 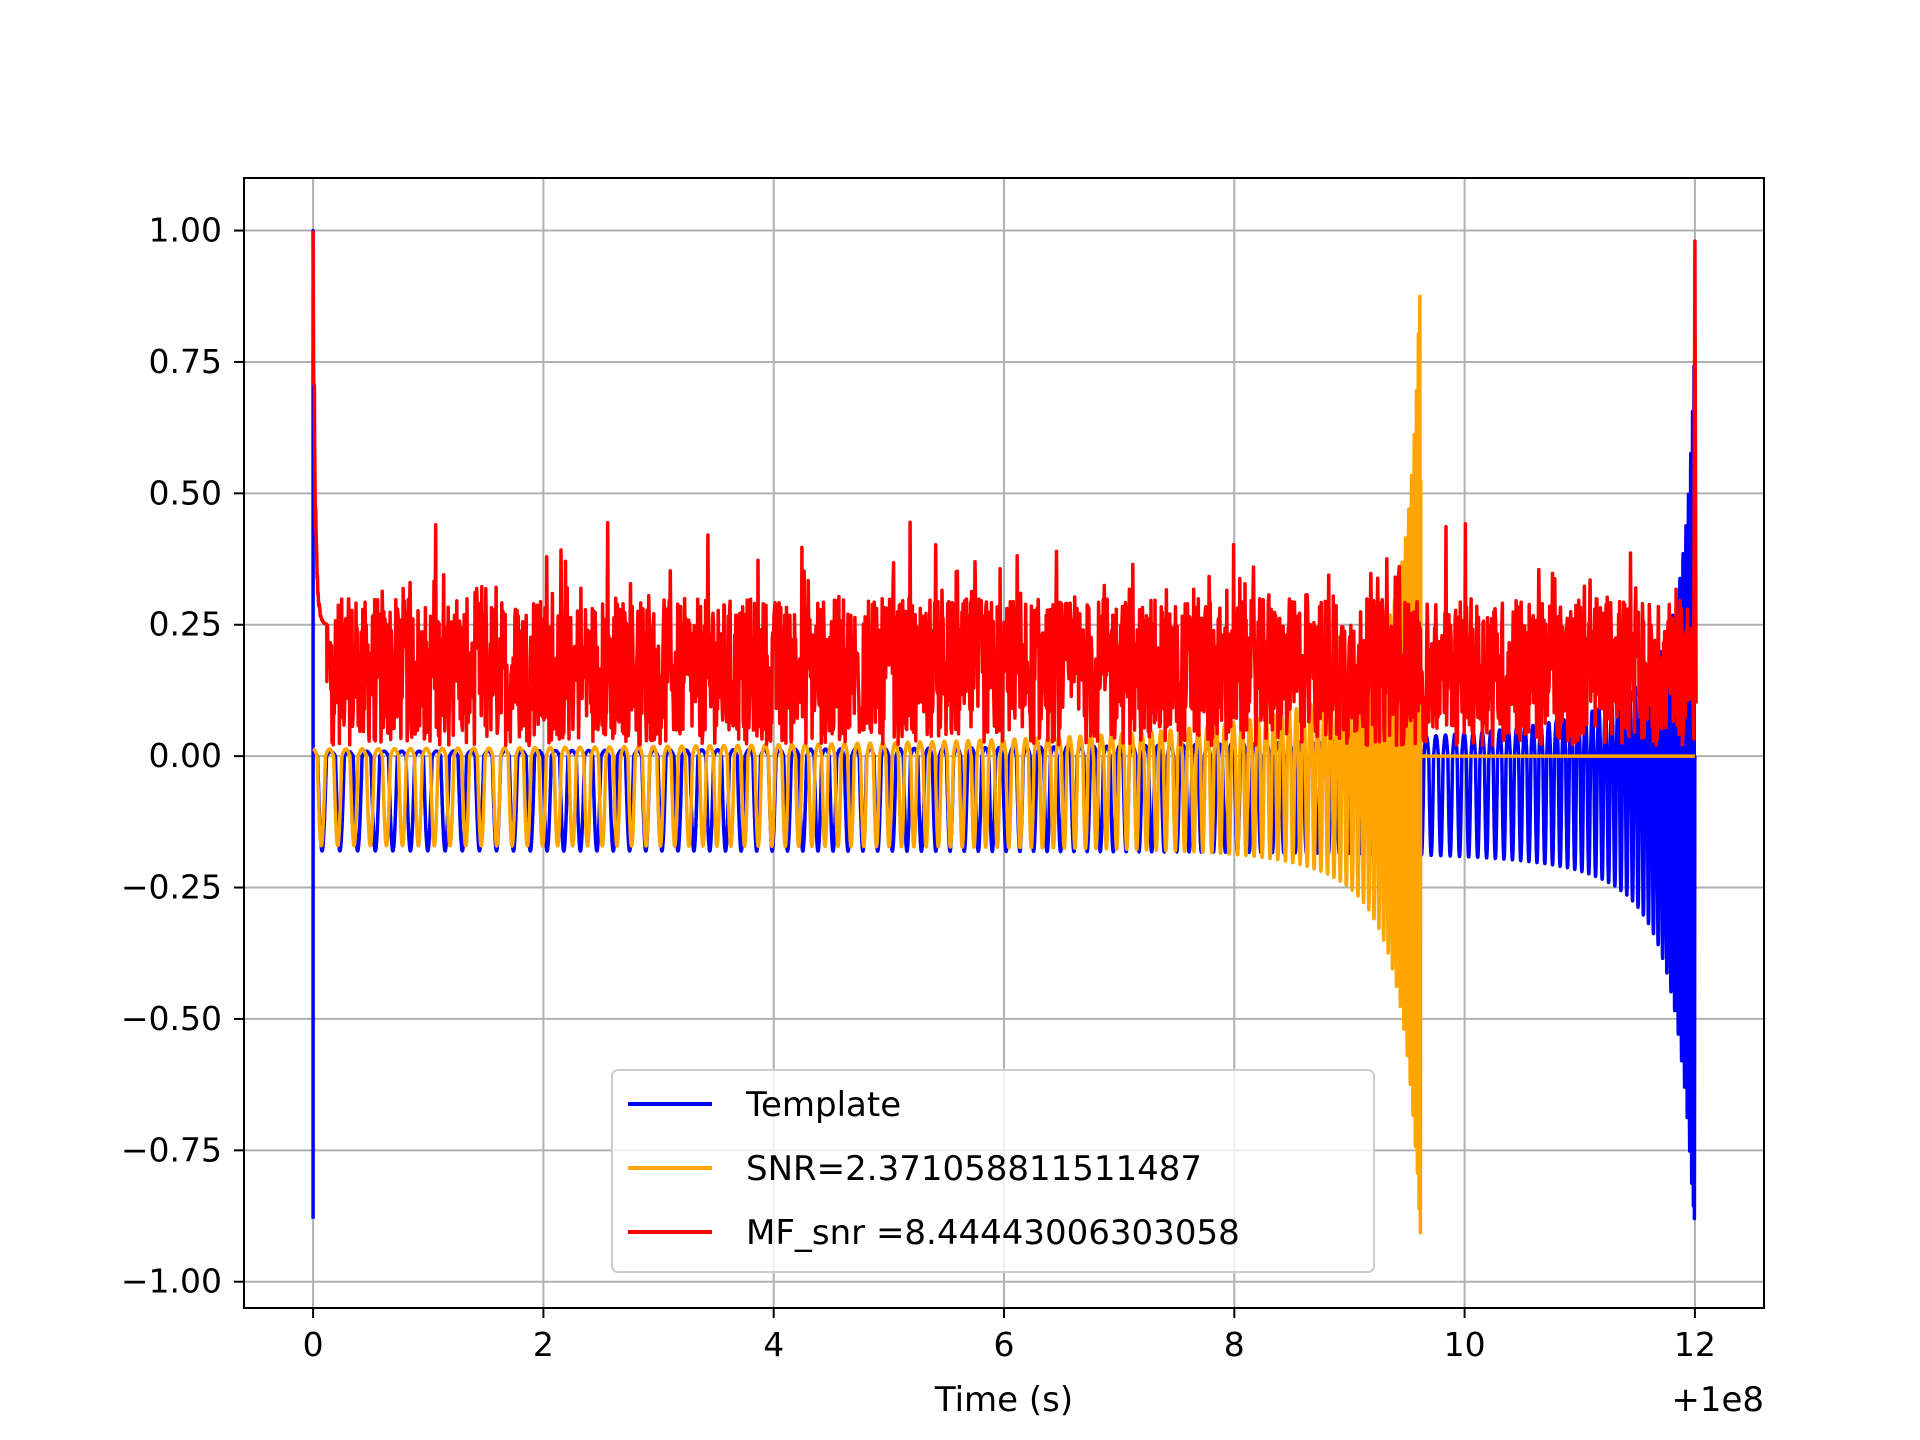 What do you see at coordinates (993, 1233) in the screenshot?
I see `legend-label: MF_snr =8.44443006303058` at bounding box center [993, 1233].